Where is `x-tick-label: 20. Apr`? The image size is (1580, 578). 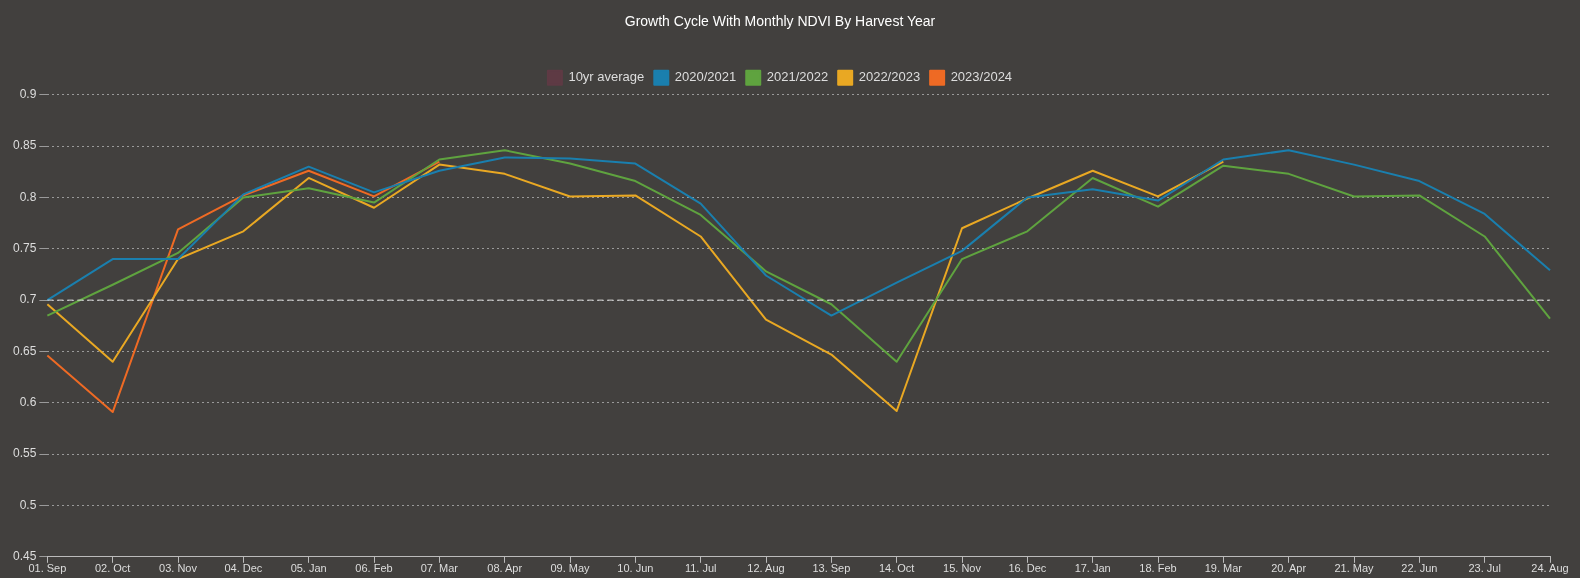 x-tick-label: 20. Apr is located at coordinates (1289, 568).